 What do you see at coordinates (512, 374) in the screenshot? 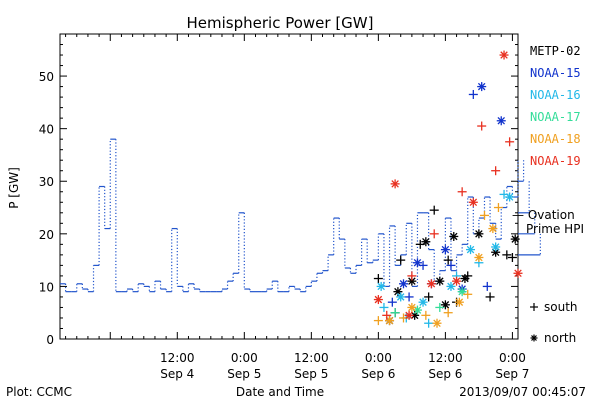
I see `x-tick-date-label: Sep 7` at bounding box center [512, 374].